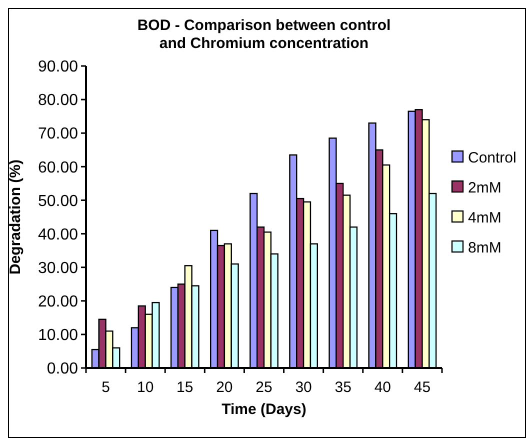  I want to click on legend-label: 8mM, so click(485, 247).